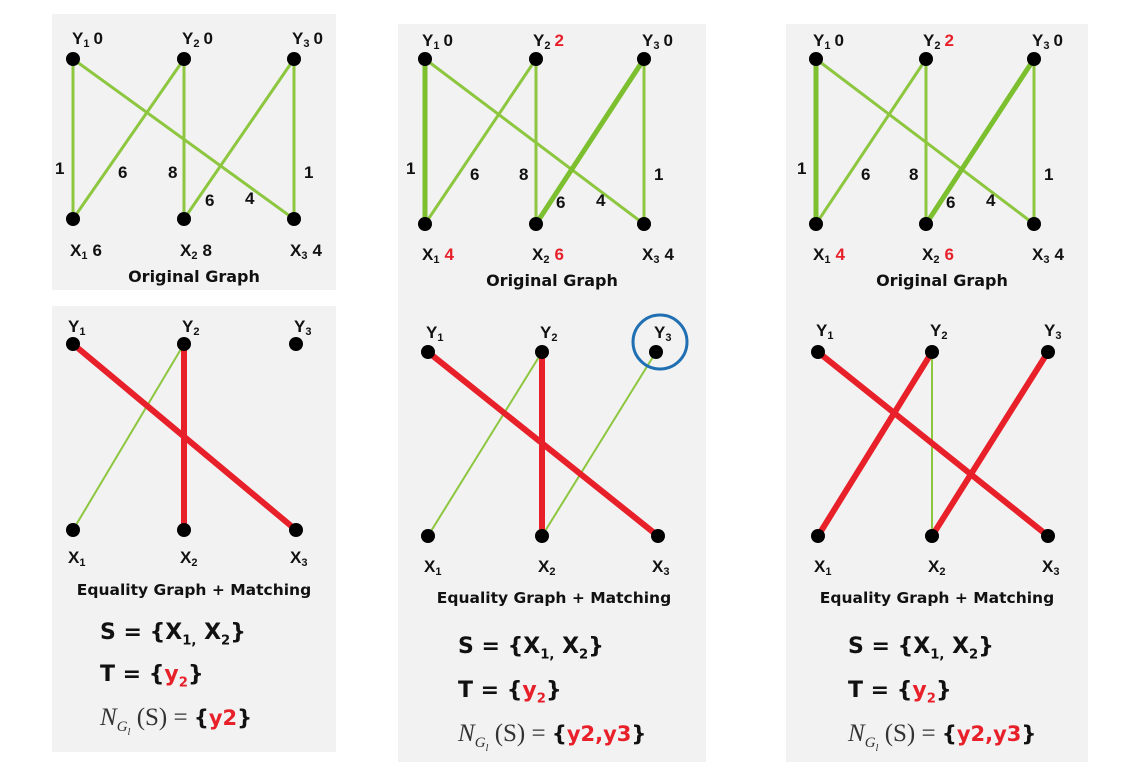  Describe the element at coordinates (223, 718) in the screenshot. I see `neighborhood-value: {y2}` at that location.